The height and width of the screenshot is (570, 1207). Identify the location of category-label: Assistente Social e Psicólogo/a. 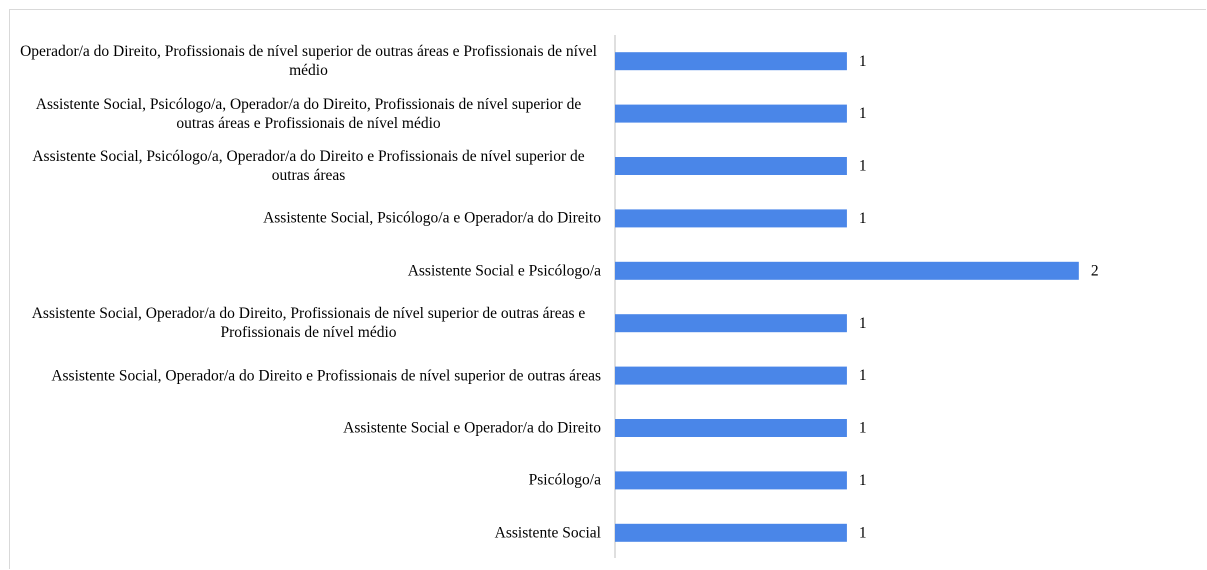
(504, 271).